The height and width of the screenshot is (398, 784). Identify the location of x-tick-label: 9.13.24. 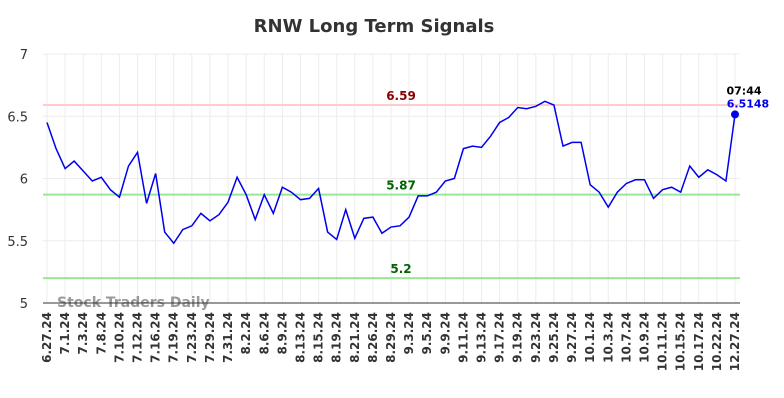
(482, 337).